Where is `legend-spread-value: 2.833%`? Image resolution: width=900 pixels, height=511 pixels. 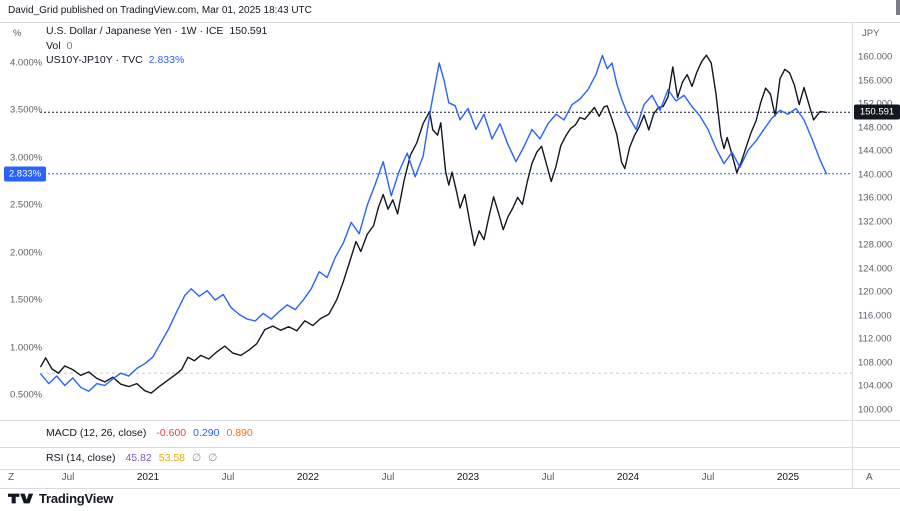 legend-spread-value: 2.833% is located at coordinates (166, 60).